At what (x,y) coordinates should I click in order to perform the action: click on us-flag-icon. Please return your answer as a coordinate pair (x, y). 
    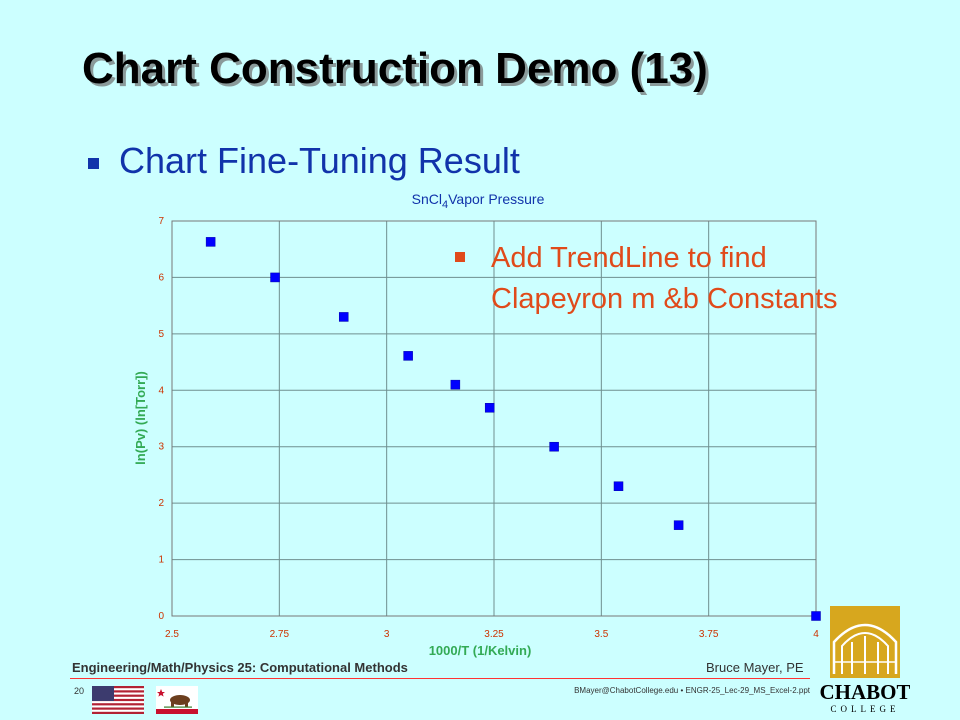
    Looking at the image, I should click on (118, 700).